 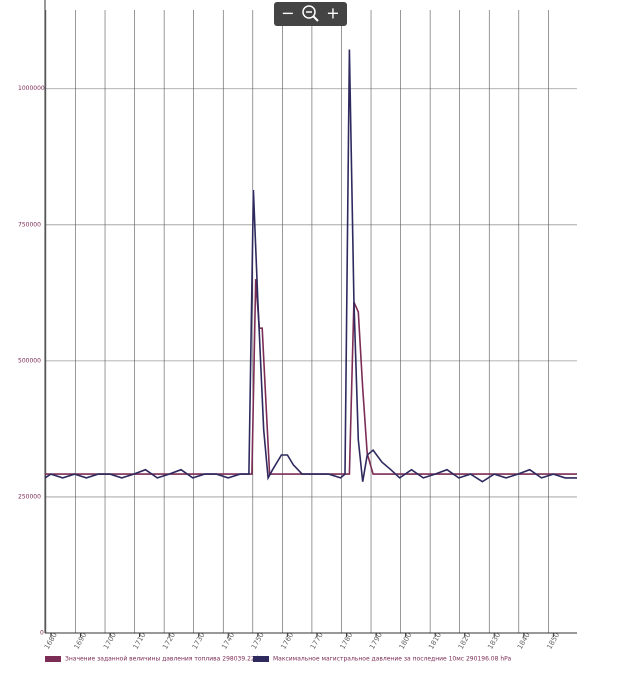 I want to click on x-tick-label: 1710, so click(x=140, y=640).